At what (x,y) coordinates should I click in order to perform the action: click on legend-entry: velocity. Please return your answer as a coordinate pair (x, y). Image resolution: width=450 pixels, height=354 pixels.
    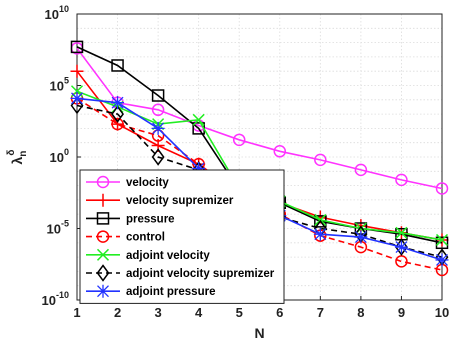
    Looking at the image, I should click on (127, 182).